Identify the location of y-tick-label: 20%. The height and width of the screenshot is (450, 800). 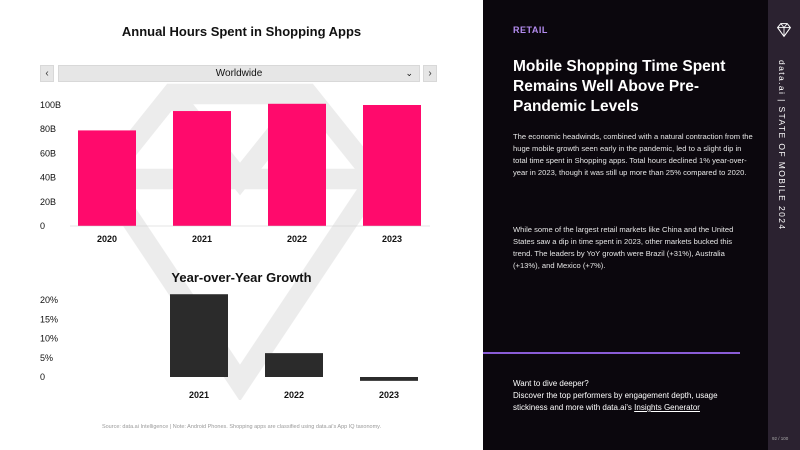
(49, 300).